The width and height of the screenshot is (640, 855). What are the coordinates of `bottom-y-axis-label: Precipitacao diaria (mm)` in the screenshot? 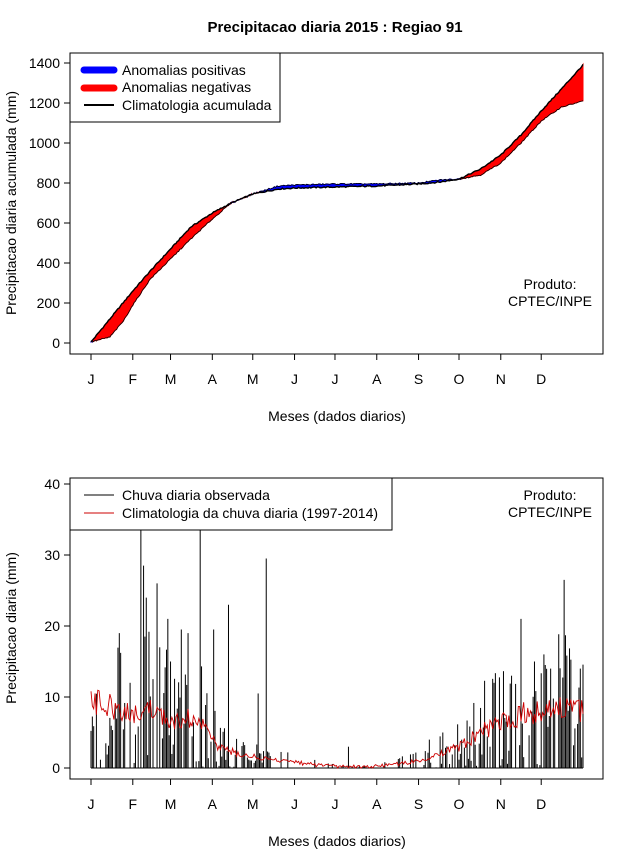 It's located at (11, 628).